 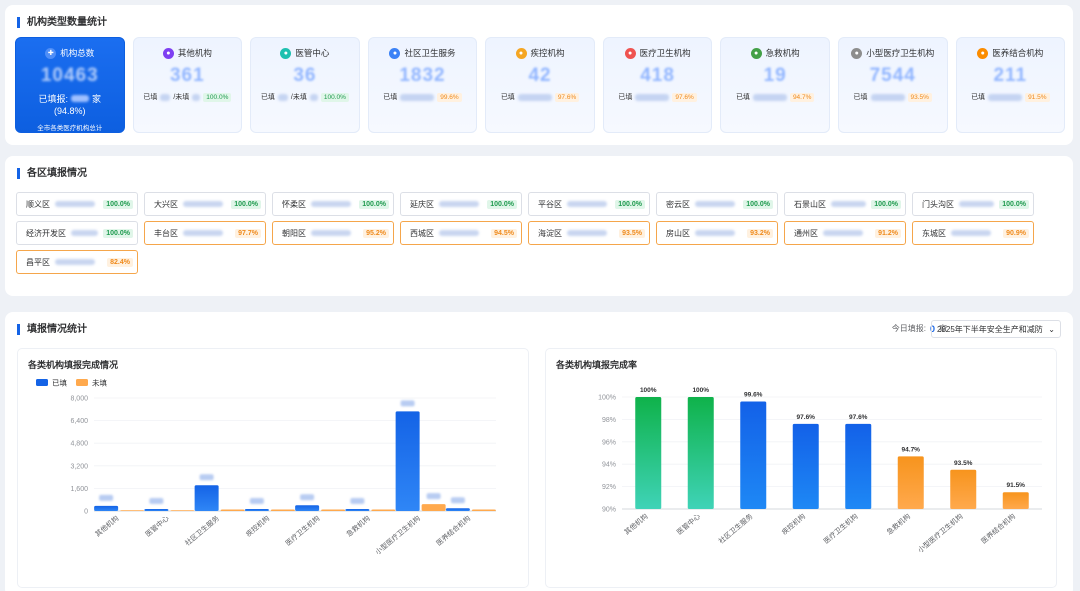 I want to click on card-label: 其他机构, so click(x=194, y=53).